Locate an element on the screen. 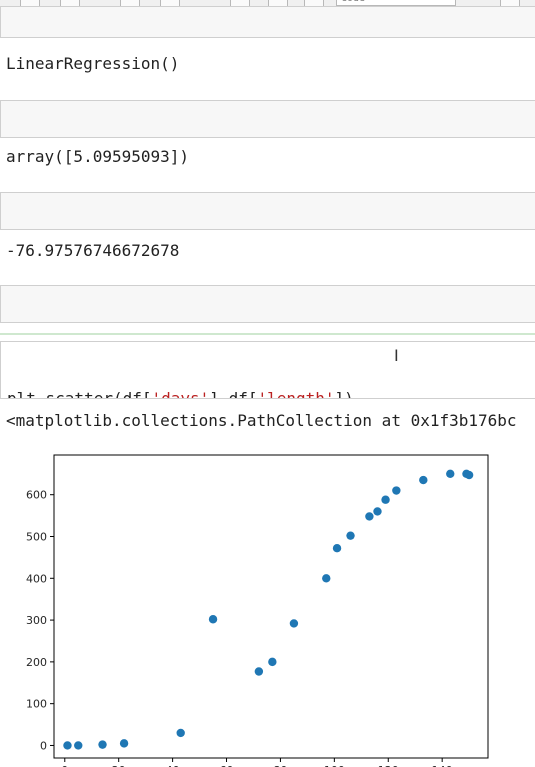  y-tick-label: 400 is located at coordinates (36, 578).